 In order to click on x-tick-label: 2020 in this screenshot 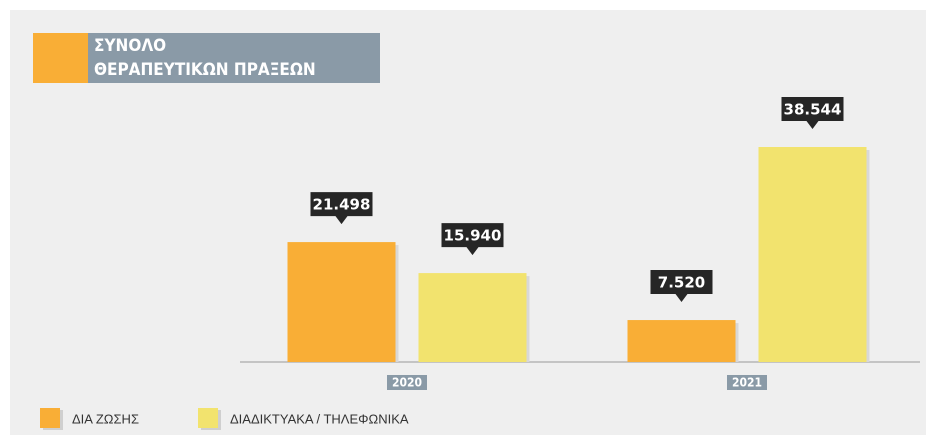, I will do `click(407, 383)`.